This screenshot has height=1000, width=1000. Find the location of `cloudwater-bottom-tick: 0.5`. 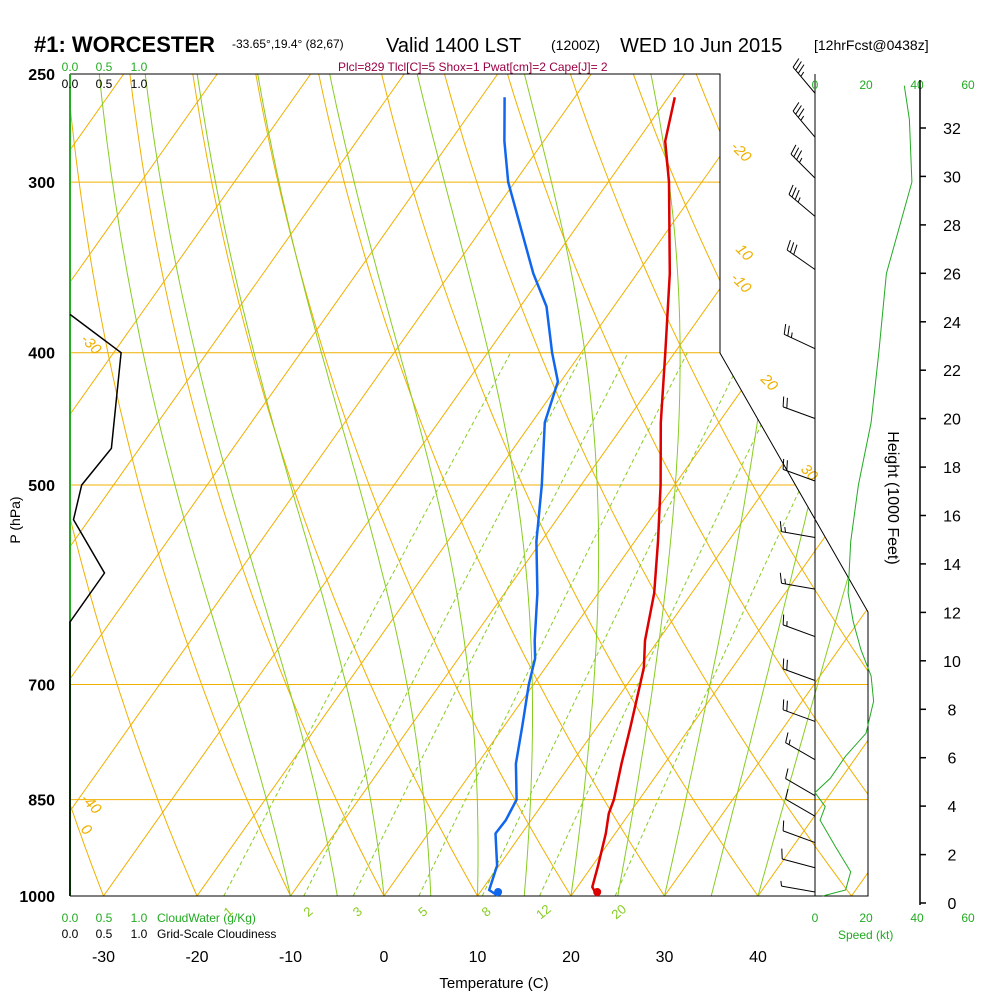

cloudwater-bottom-tick: 0.5 is located at coordinates (104, 918).